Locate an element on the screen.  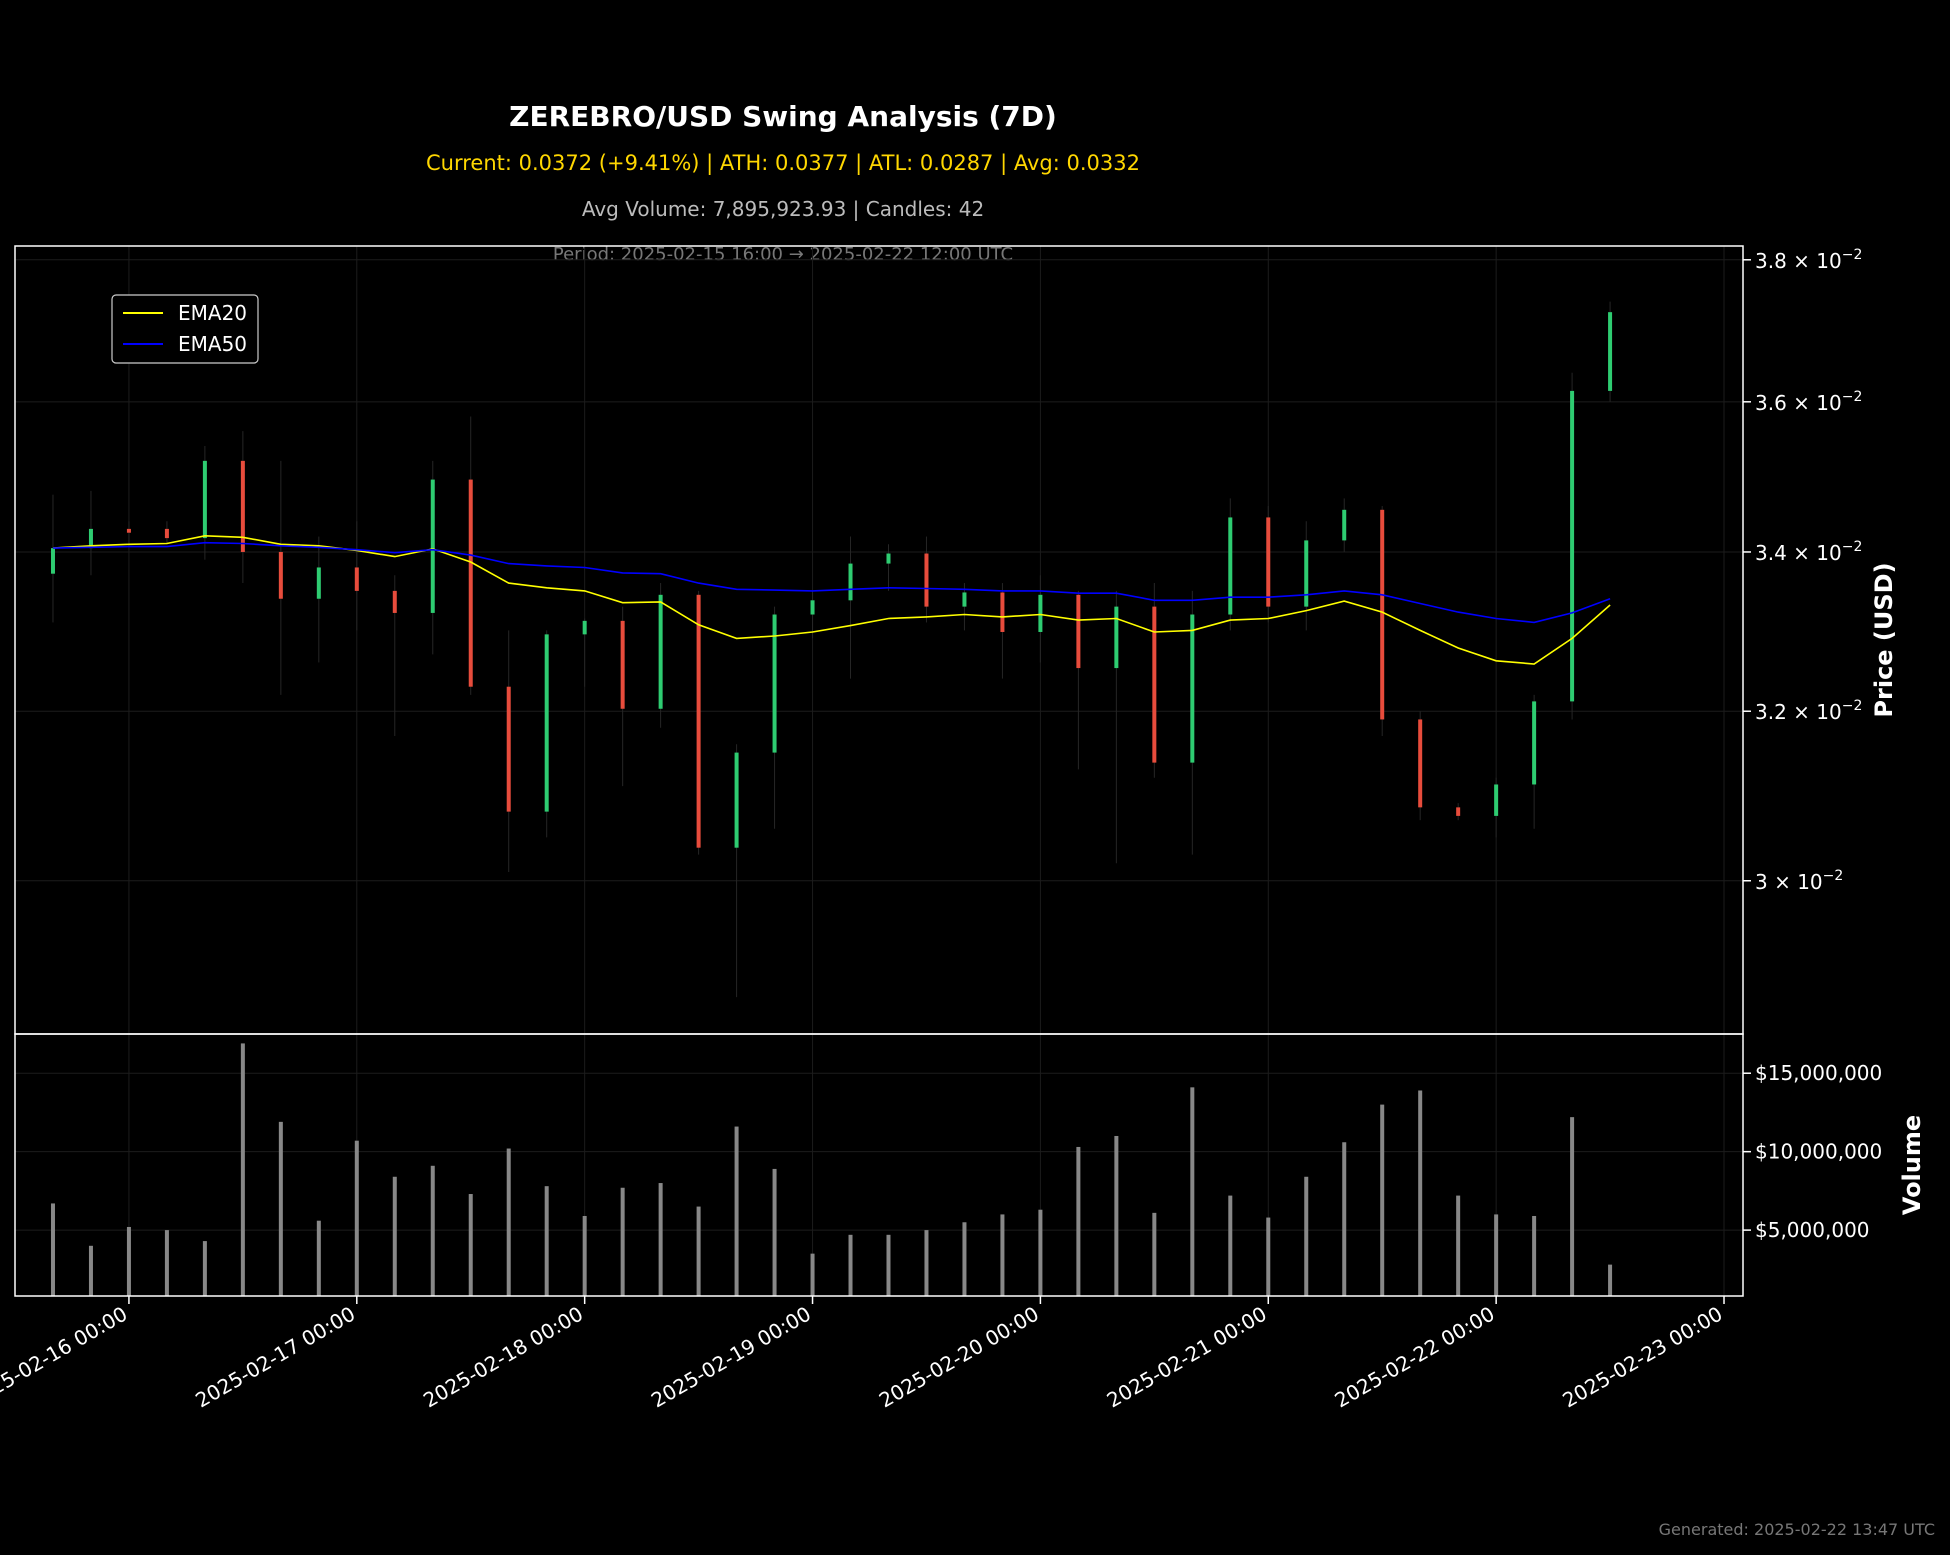
legend: EMA20 EMA50 is located at coordinates (185, 329).